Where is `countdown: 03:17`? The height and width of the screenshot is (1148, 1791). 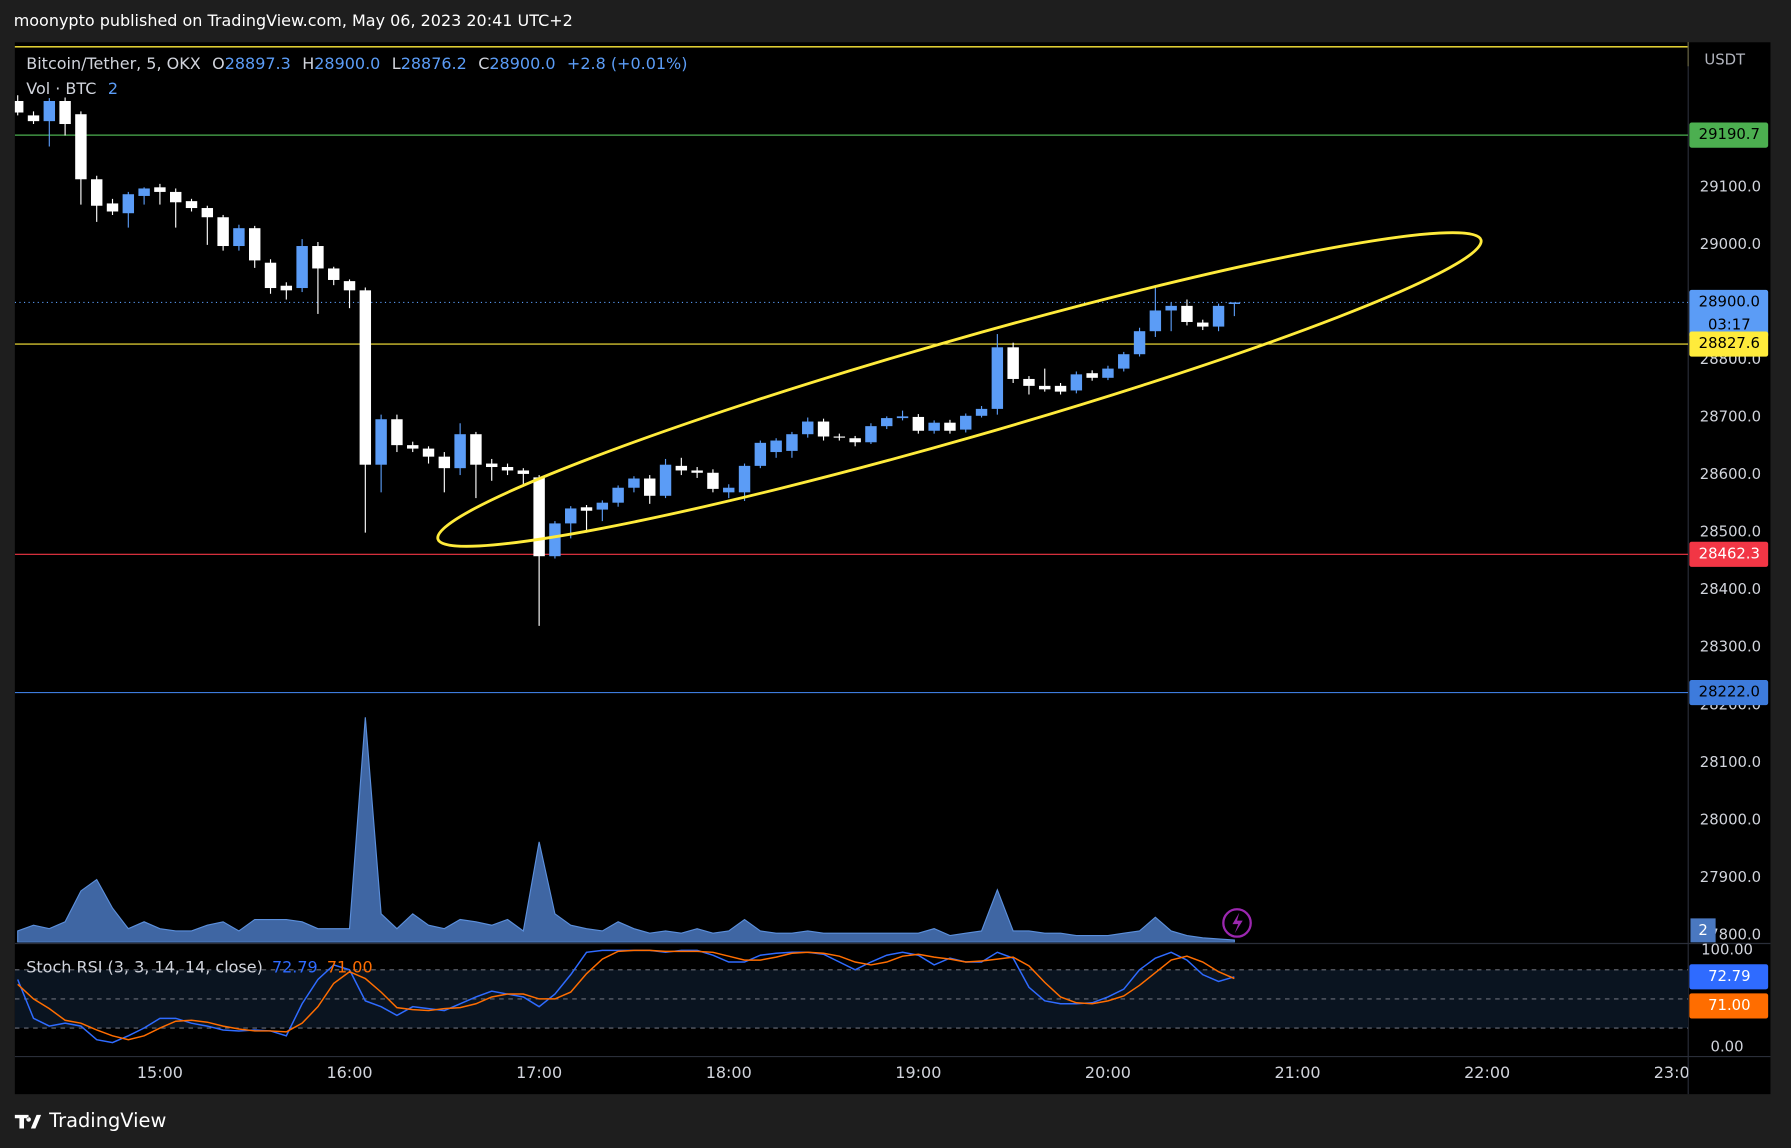
countdown: 03:17 is located at coordinates (1729, 324).